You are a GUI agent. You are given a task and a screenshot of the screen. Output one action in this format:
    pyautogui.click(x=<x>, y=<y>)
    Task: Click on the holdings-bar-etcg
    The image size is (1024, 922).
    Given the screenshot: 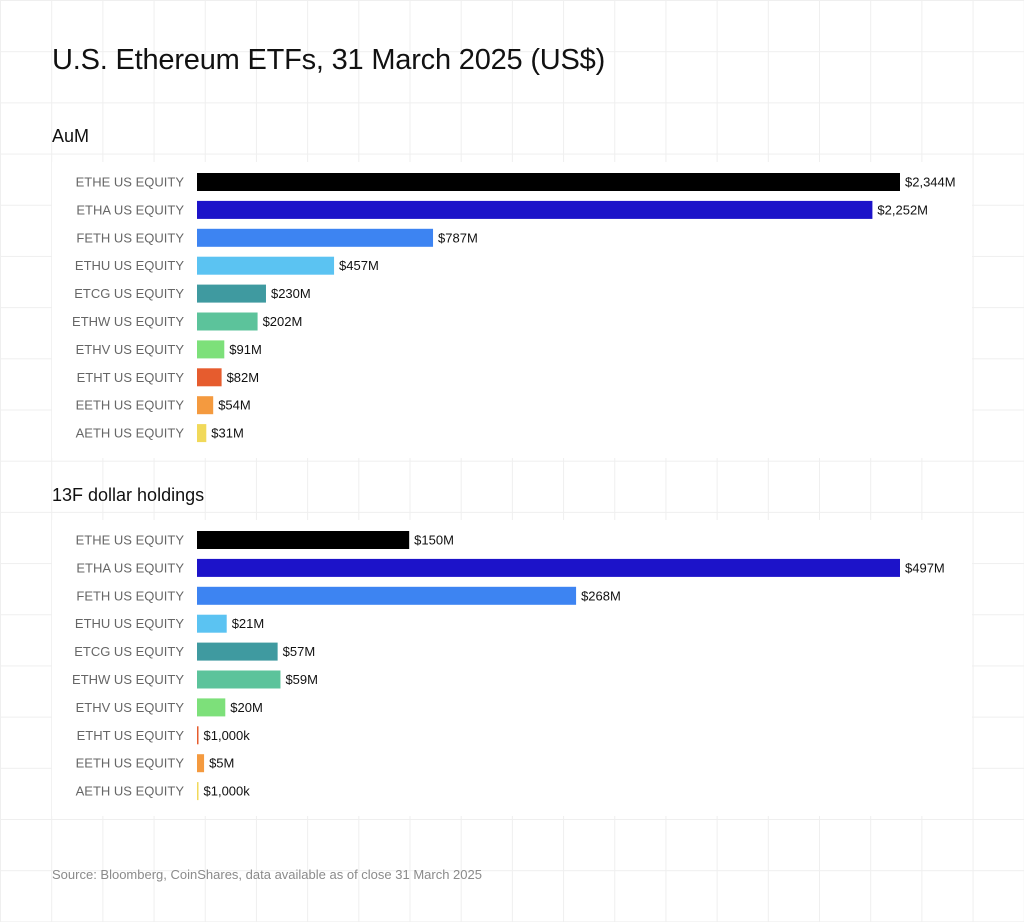 What is the action you would take?
    pyautogui.click(x=237, y=651)
    